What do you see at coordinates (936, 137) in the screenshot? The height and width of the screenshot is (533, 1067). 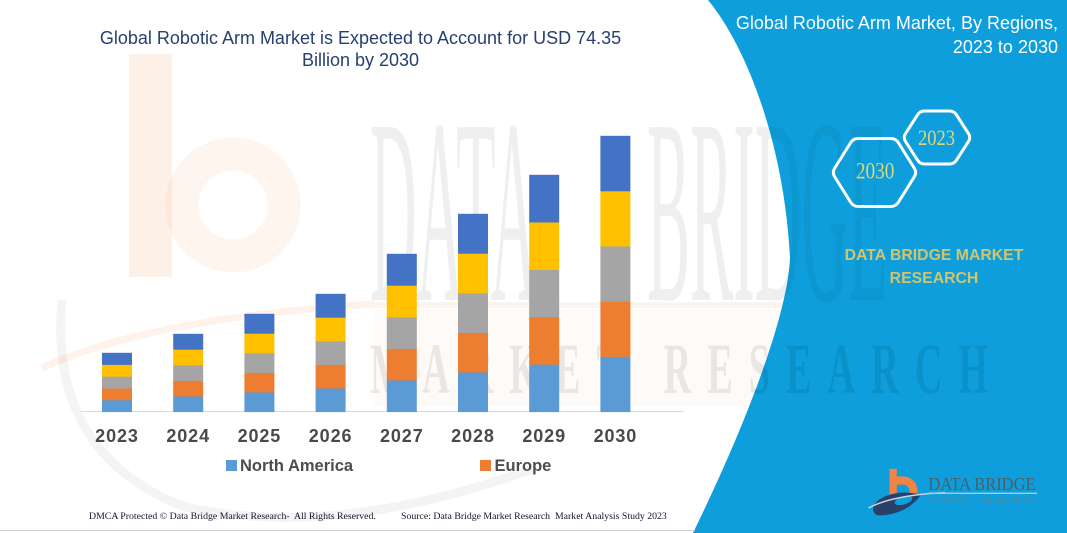 I see `svg-text: 2023` at bounding box center [936, 137].